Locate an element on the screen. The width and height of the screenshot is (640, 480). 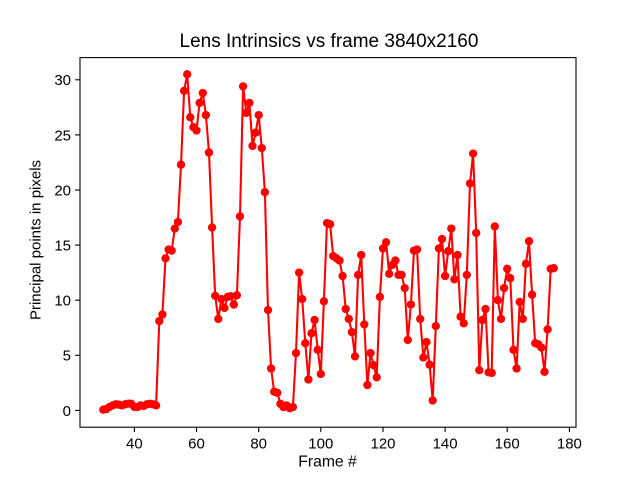
svg-text: 160 is located at coordinates (507, 444).